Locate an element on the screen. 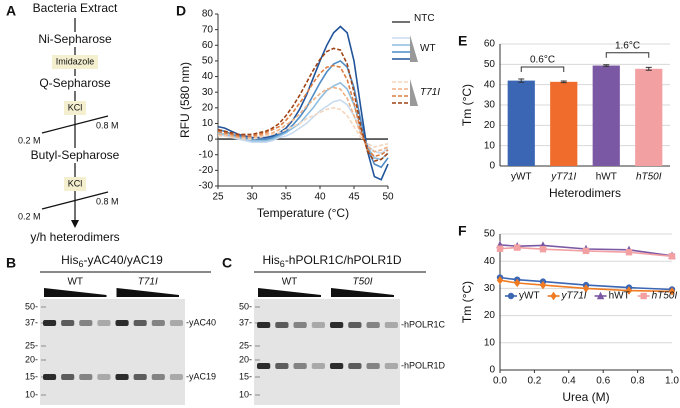 The width and height of the screenshot is (680, 408). y-tick-label: 30 is located at coordinates (208, 92).